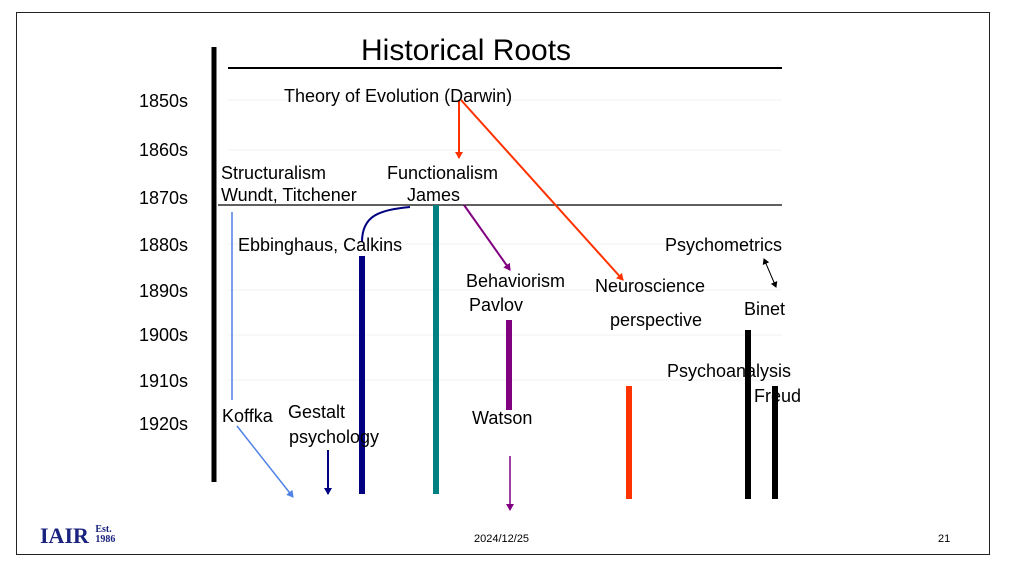  Describe the element at coordinates (105, 539) in the screenshot. I see `logo-year: 1986` at that location.